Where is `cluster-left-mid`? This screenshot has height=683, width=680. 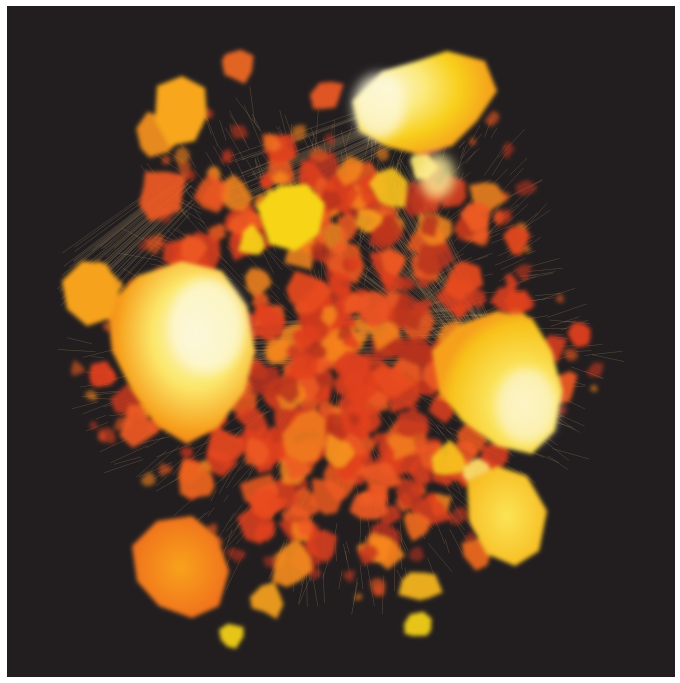 cluster-left-mid is located at coordinates (90, 293).